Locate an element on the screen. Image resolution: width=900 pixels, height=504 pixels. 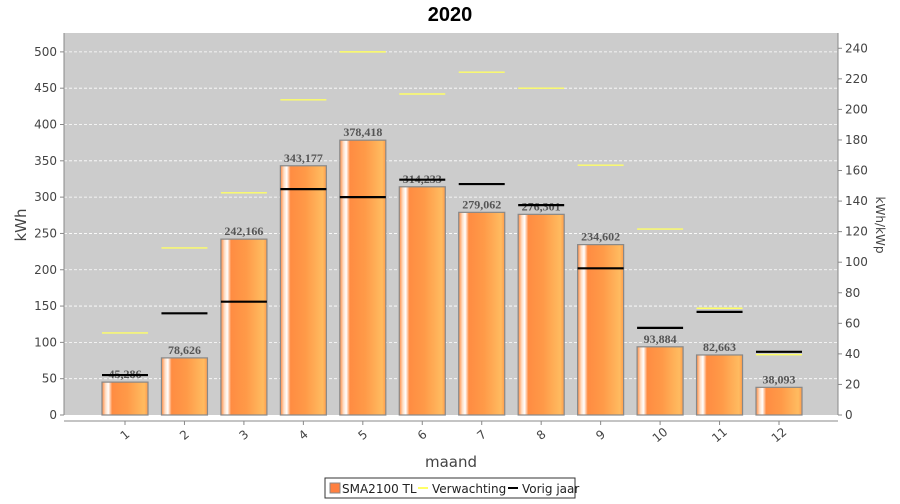
y-tick-label: 250 is located at coordinates (45, 233).